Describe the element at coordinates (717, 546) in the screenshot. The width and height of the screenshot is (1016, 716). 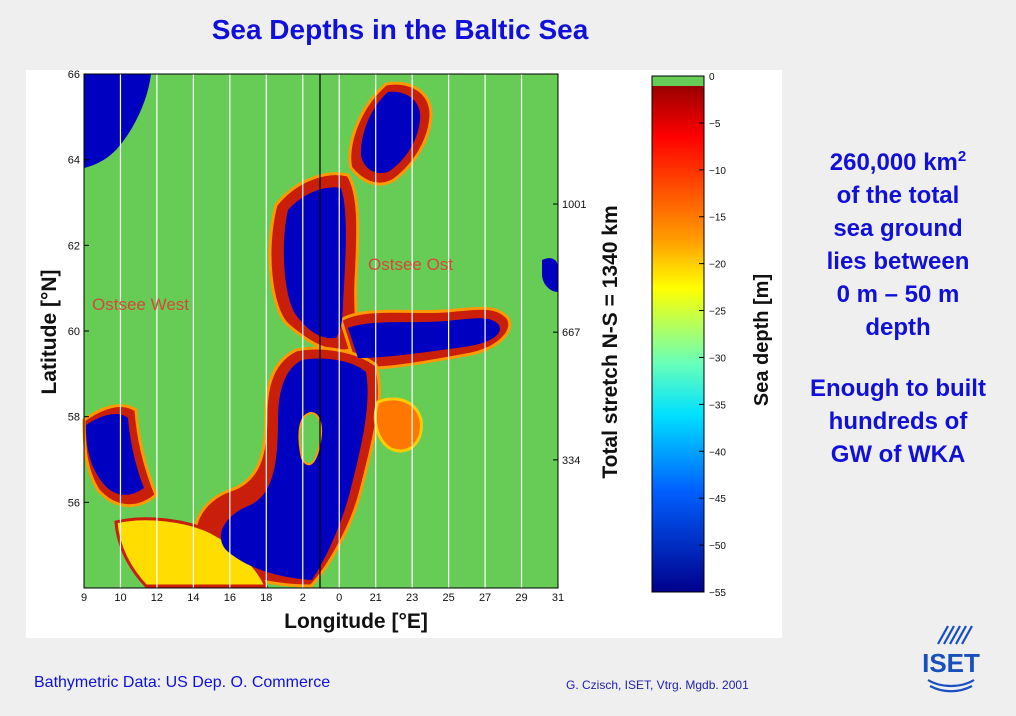
I see `colorbar-tick-label: −50` at that location.